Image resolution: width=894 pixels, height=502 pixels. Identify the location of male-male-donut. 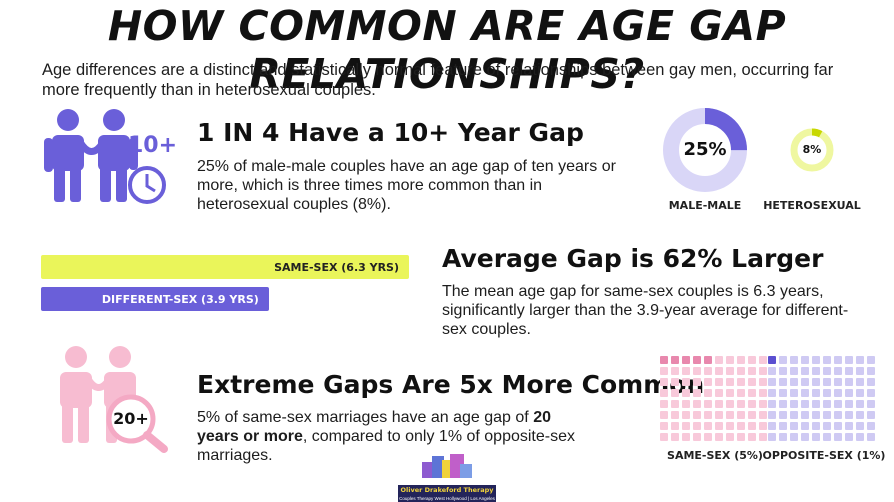
(705, 150).